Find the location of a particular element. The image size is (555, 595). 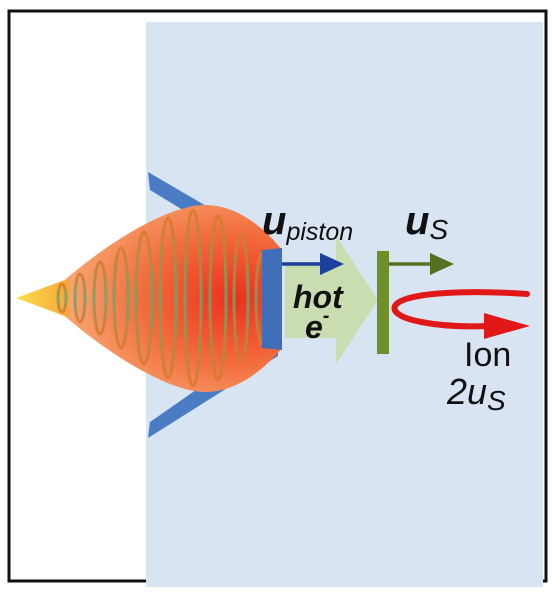

hot-electron-arrow is located at coordinates (331, 300).